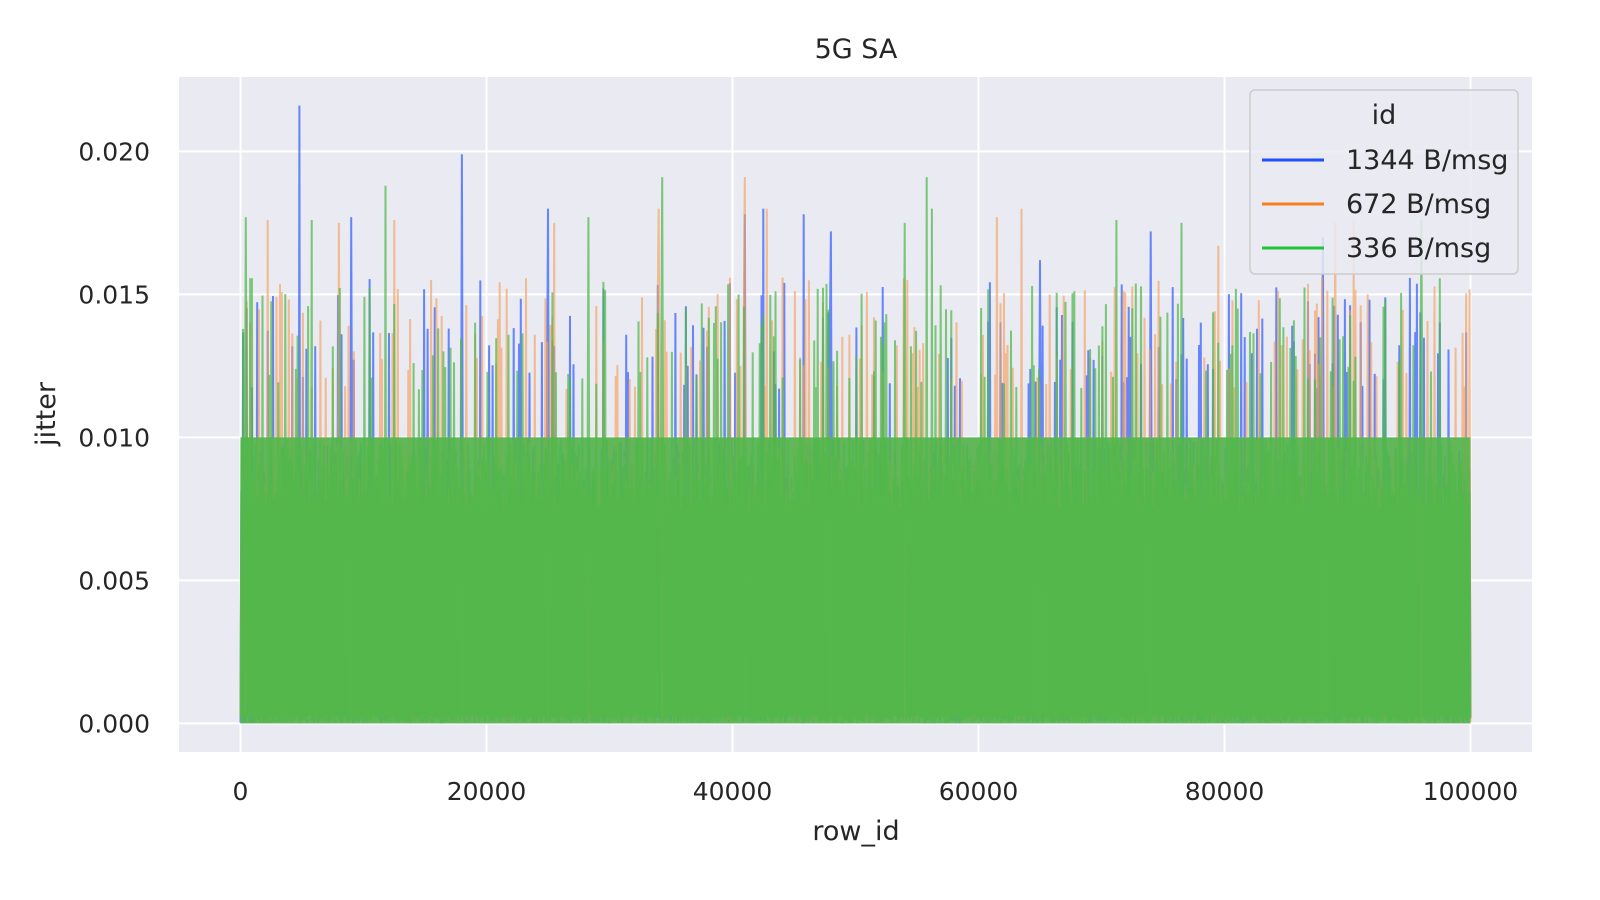 Image resolution: width=1600 pixels, height=900 pixels. What do you see at coordinates (1418, 204) in the screenshot?
I see `legend-entry: 672 B/msg` at bounding box center [1418, 204].